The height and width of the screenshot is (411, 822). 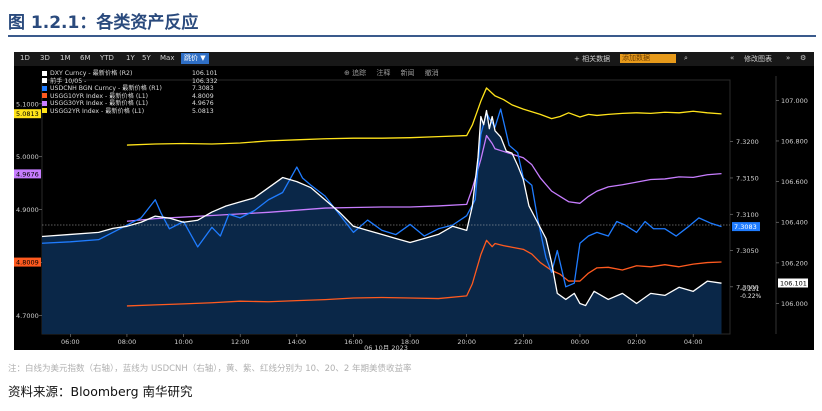 I want to click on x-axis-tick-label: 00:00, so click(x=580, y=342).